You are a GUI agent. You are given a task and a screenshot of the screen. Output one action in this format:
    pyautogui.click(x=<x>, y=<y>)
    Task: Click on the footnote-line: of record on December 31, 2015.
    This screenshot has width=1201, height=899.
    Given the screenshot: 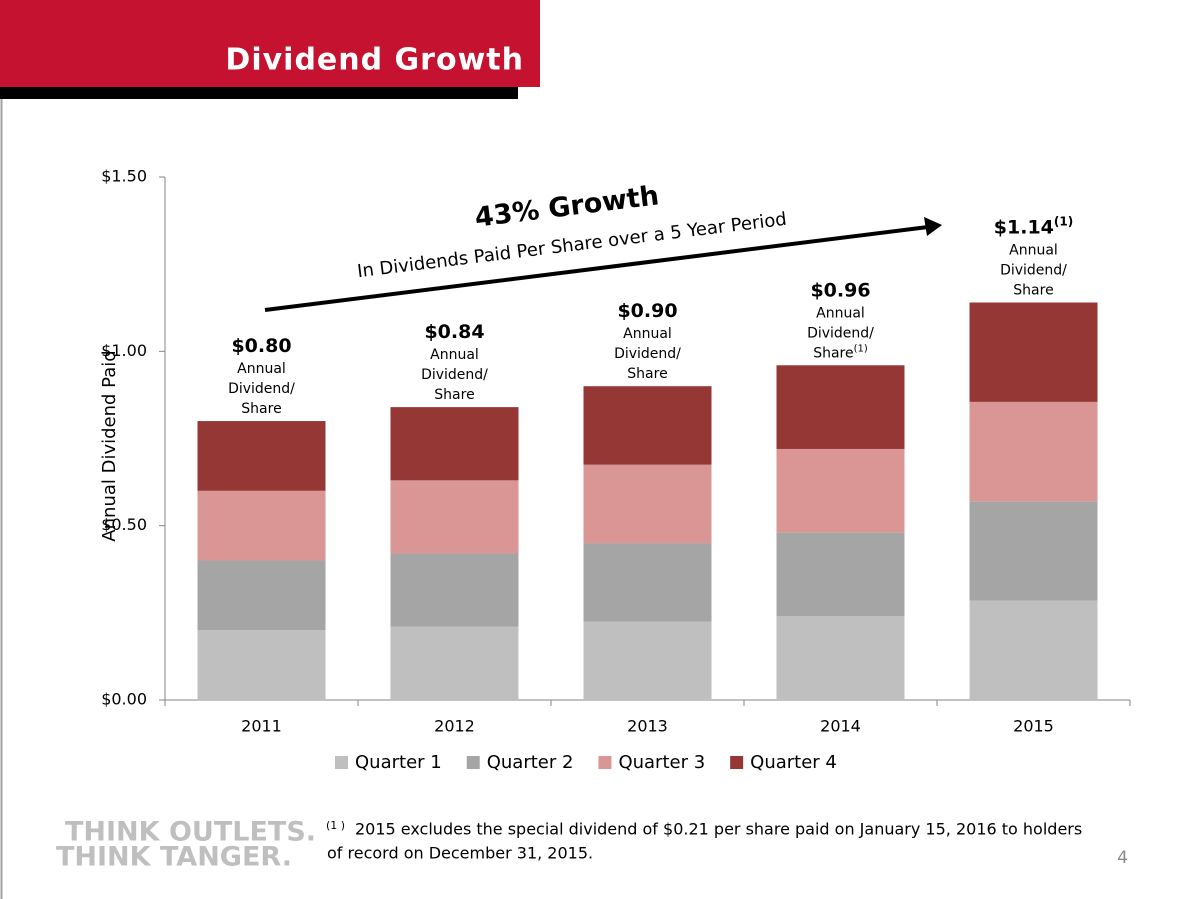 What is the action you would take?
    pyautogui.click(x=460, y=853)
    